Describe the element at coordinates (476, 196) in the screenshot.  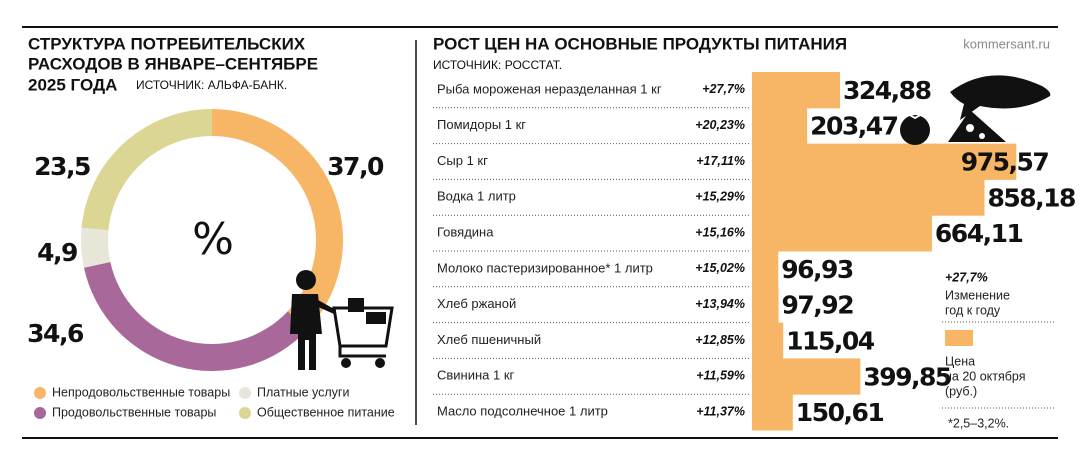
I see `category-label: Водка 1 литр` at that location.